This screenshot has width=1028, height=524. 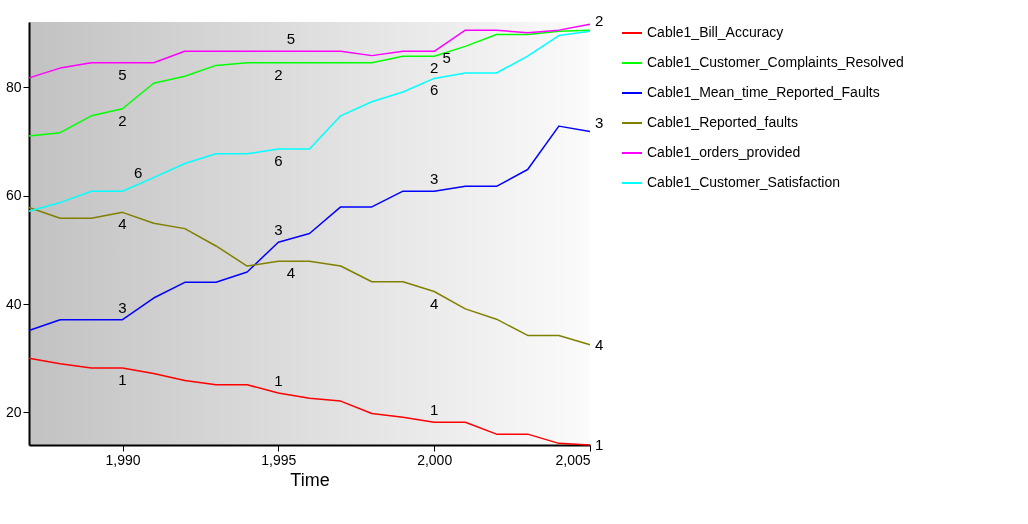 I want to click on x-tick-label: 2,000, so click(x=435, y=459).